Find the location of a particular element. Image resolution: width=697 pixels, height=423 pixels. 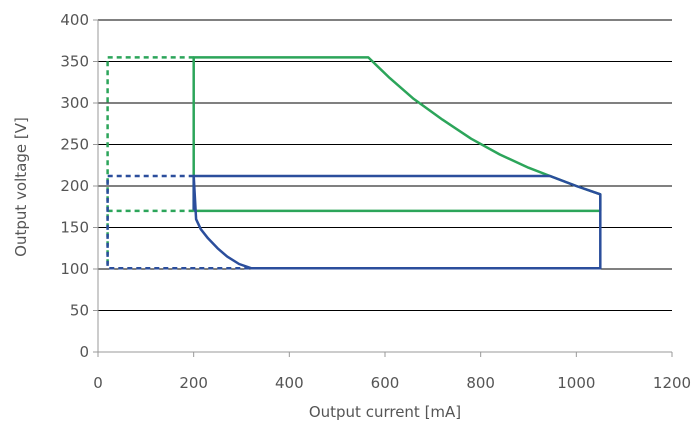

y-tick-label: 0 is located at coordinates (84, 352).